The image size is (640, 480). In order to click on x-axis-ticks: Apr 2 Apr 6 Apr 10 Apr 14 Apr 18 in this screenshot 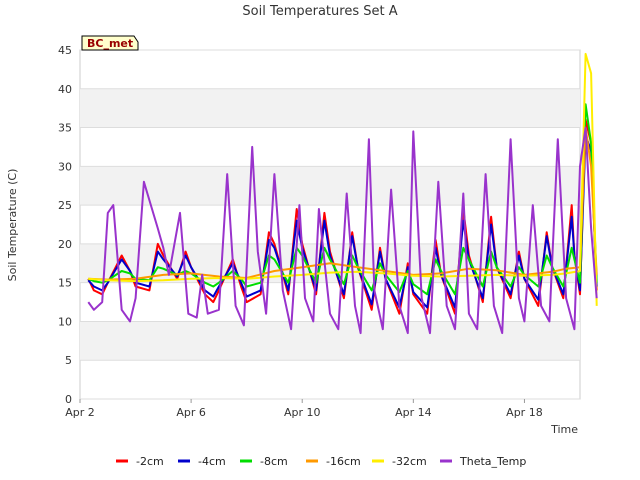, I will do `click(304, 409)`.